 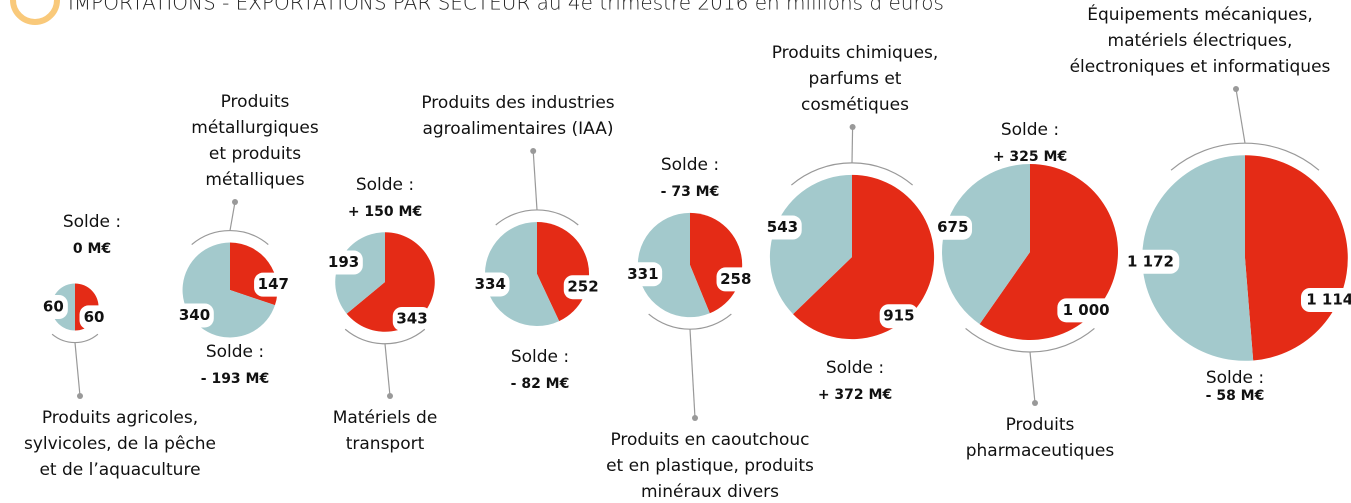 What do you see at coordinates (255, 154) in the screenshot?
I see `sector-label: et produits` at bounding box center [255, 154].